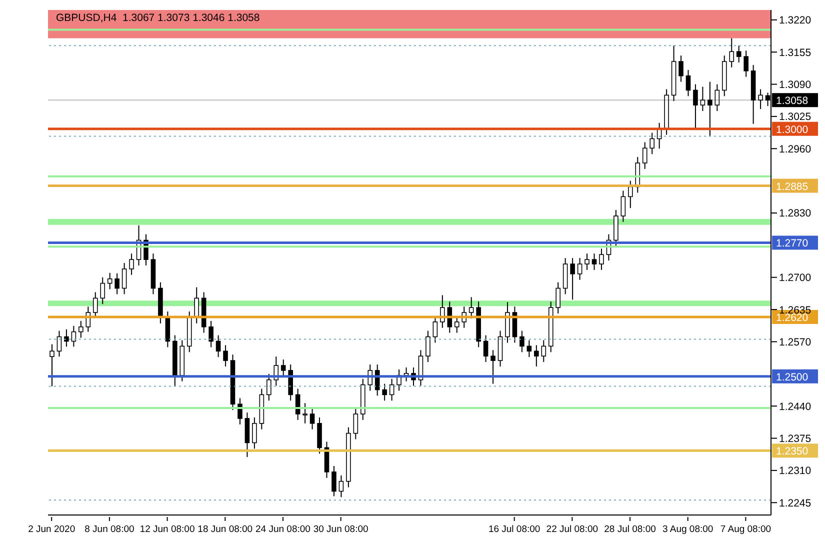  What do you see at coordinates (340, 529) in the screenshot?
I see `x-tick-label: 30 Jun 08:00` at bounding box center [340, 529].